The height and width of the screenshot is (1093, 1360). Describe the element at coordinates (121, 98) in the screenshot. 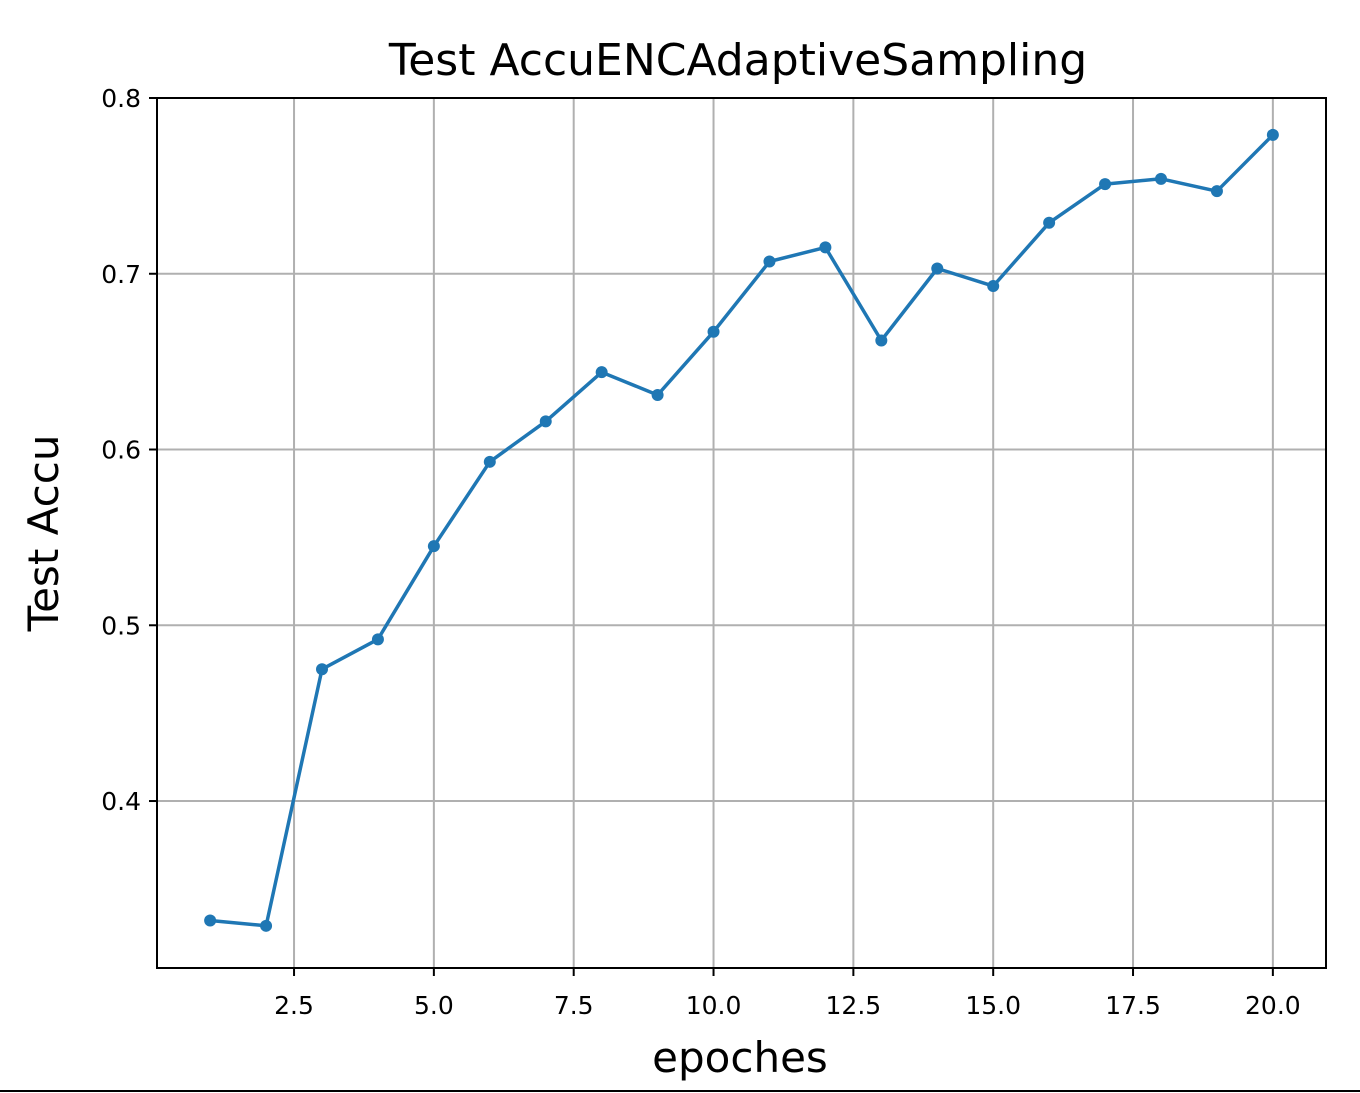

I see `y-tick-label: 0.8` at that location.